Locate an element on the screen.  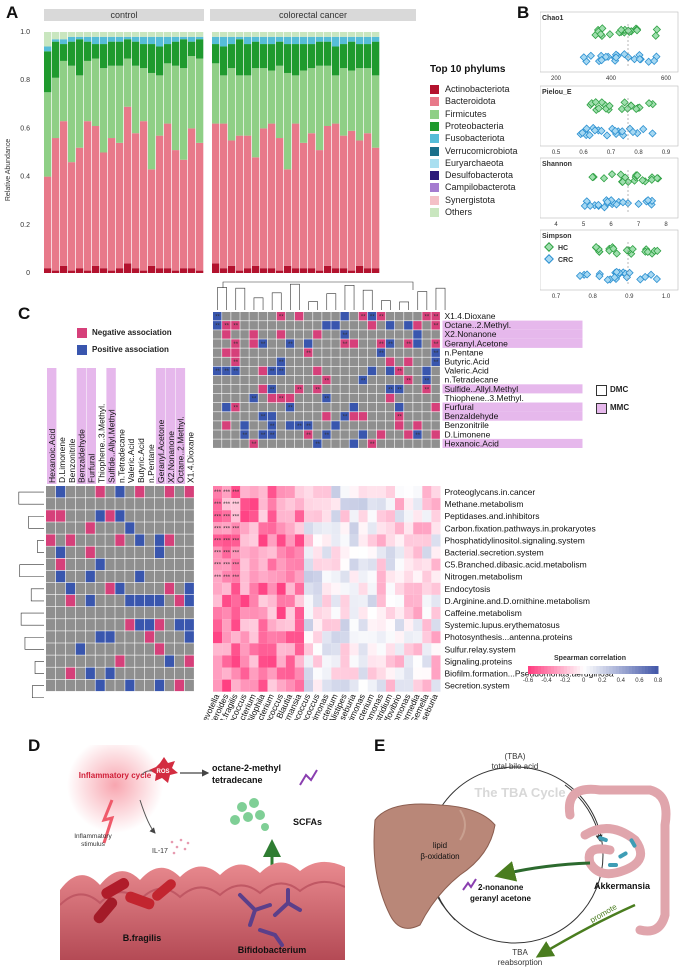
dendro-root is located at coordinates (318, 285).